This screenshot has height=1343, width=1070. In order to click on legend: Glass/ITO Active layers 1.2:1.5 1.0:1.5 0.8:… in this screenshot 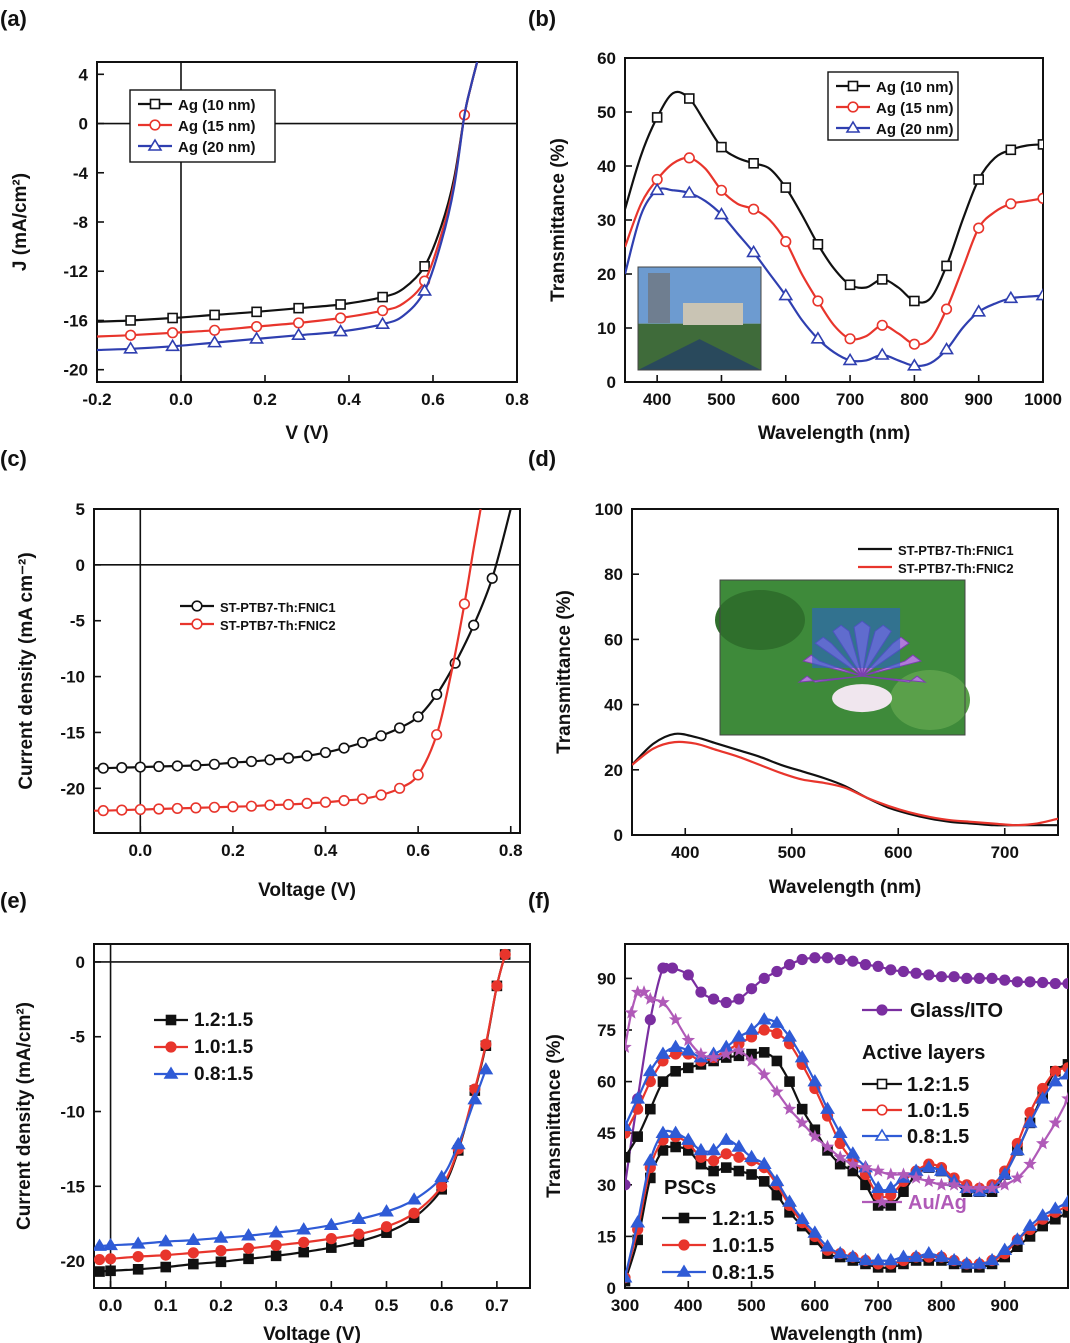, I will do `click(832, 1142)`.